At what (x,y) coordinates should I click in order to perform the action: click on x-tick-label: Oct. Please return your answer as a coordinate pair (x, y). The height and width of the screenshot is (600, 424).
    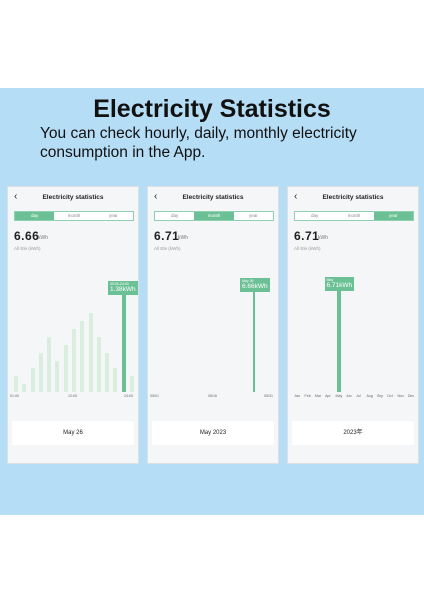
    Looking at the image, I should click on (390, 396).